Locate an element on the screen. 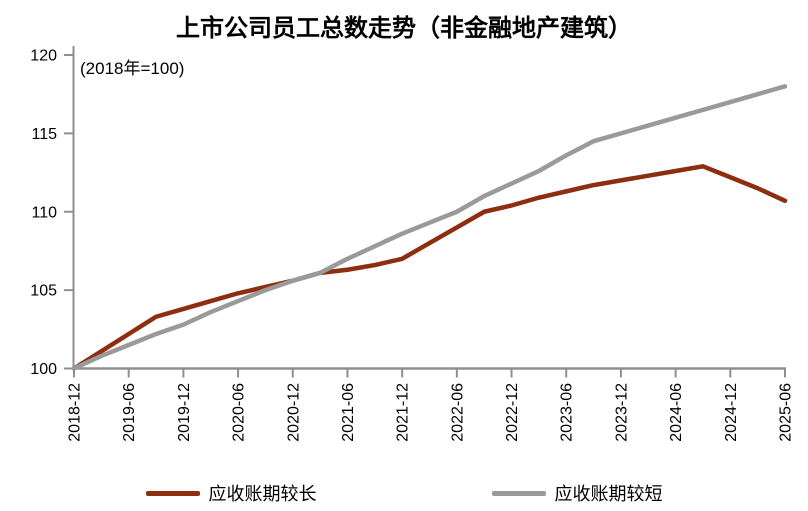  legend-line-short-icon is located at coordinates (518, 493).